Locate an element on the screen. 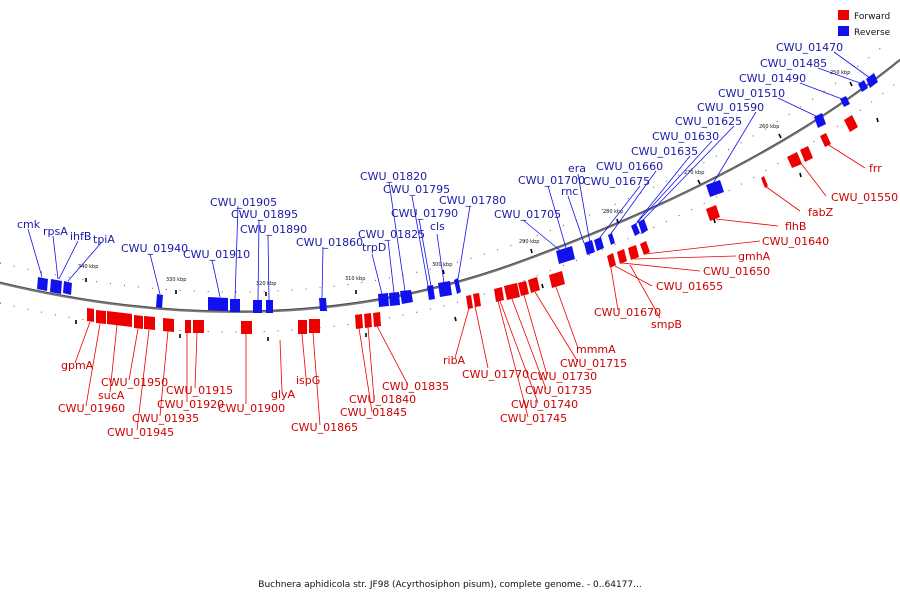 Image resolution: width=900 pixels, height=600 pixels. gene-label: CWU_01705 is located at coordinates (527, 214).